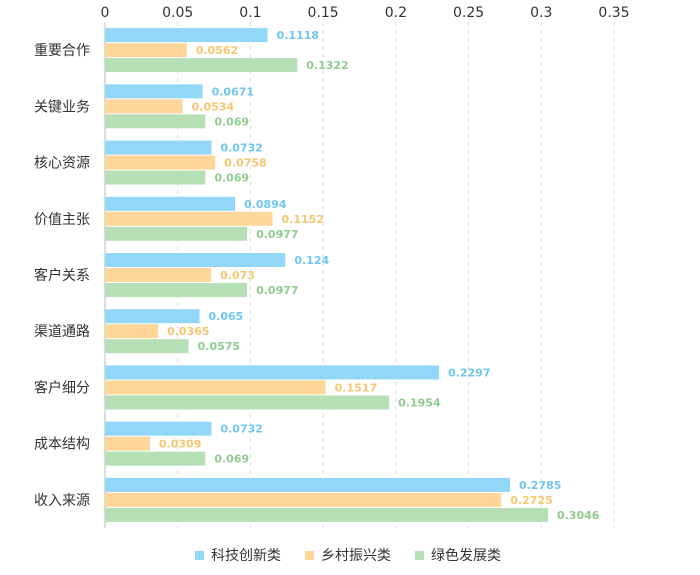  Describe the element at coordinates (188, 331) in the screenshot. I see `data-label: 0.0365` at that location.